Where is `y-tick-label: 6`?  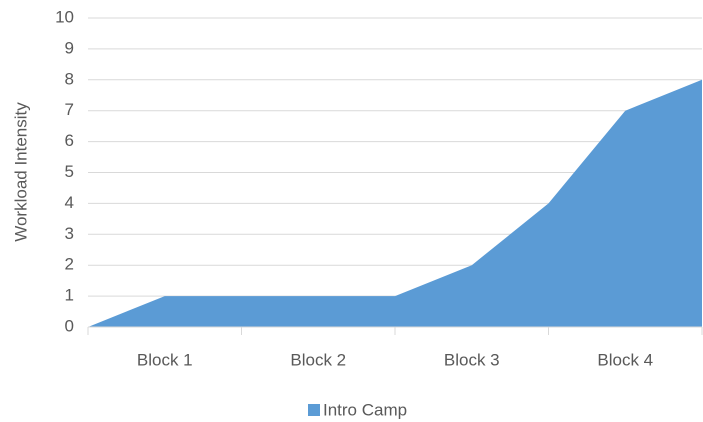 y-tick-label: 6 is located at coordinates (69, 140).